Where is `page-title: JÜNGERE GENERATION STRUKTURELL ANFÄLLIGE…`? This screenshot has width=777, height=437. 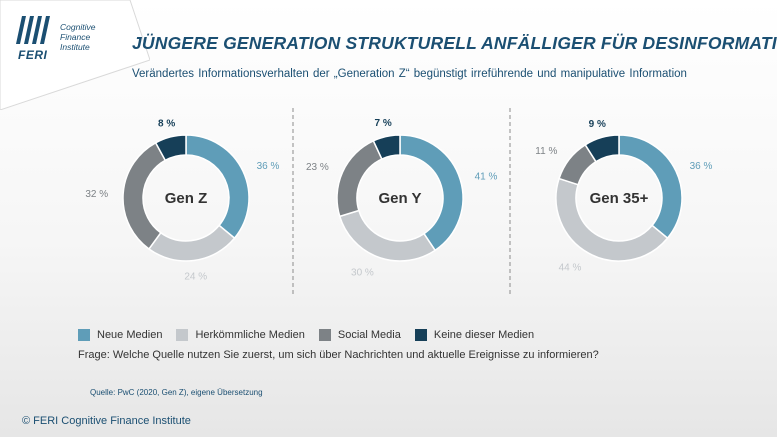 page-title: JÜNGERE GENERATION STRUKTURELL ANFÄLLIGE… is located at coordinates (454, 43).